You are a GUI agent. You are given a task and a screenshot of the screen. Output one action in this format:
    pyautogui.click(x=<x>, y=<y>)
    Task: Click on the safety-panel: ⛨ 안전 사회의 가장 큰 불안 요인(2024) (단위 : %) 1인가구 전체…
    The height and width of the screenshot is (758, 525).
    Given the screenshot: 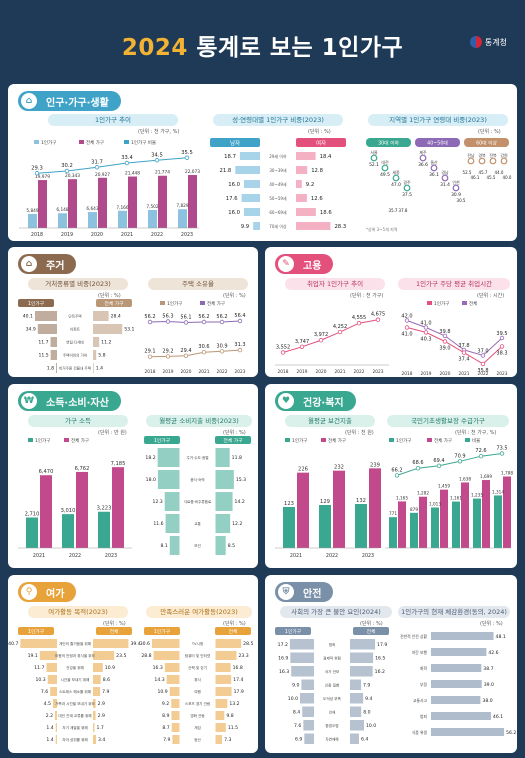 What is the action you would take?
    pyautogui.click(x=391, y=664)
    